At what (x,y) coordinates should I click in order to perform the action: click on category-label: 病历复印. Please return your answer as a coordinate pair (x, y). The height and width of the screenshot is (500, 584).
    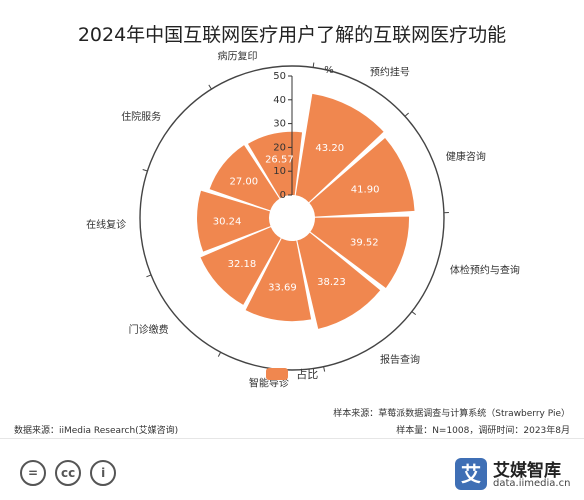
    Looking at the image, I should click on (237, 56).